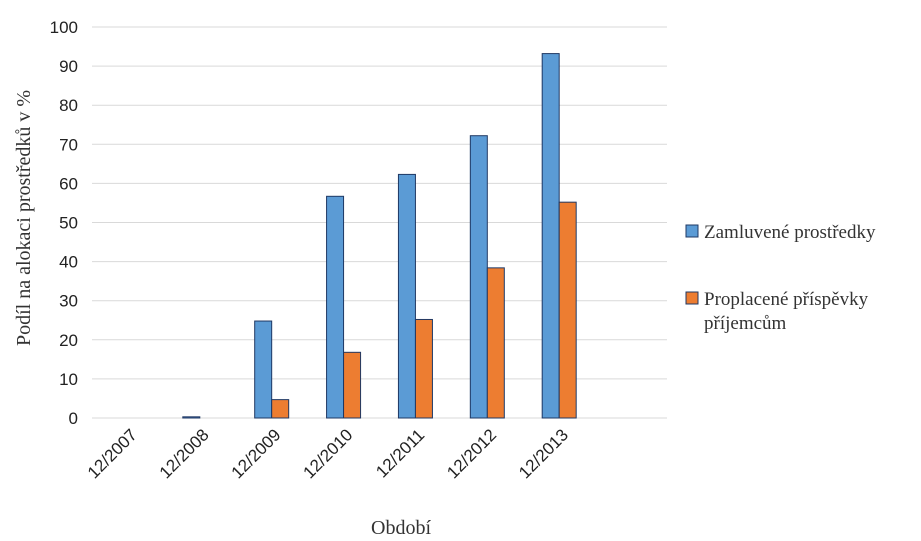  Describe the element at coordinates (68, 223) in the screenshot. I see `y-tick-label: 50` at that location.